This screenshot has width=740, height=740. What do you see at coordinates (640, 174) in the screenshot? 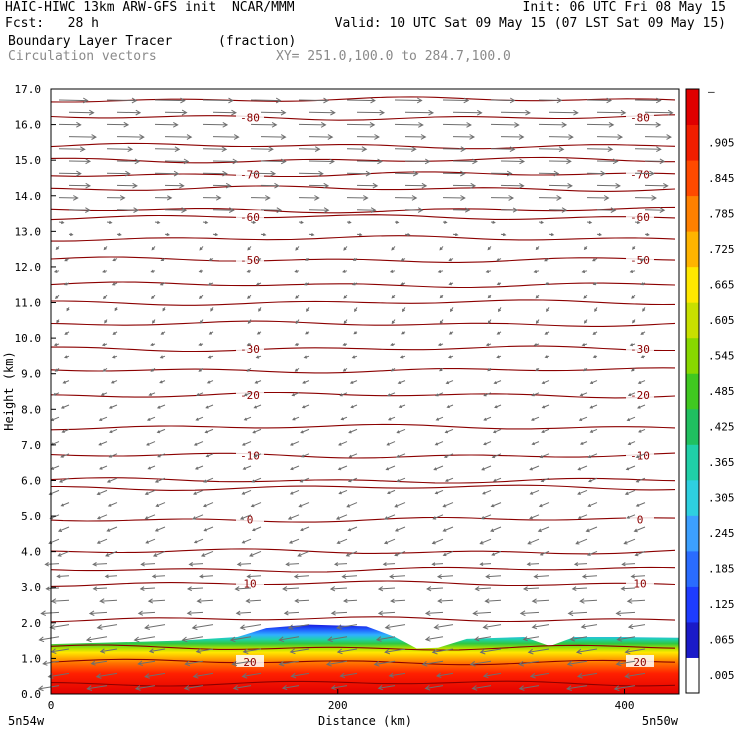
I see `contour-label: -70` at bounding box center [640, 174].